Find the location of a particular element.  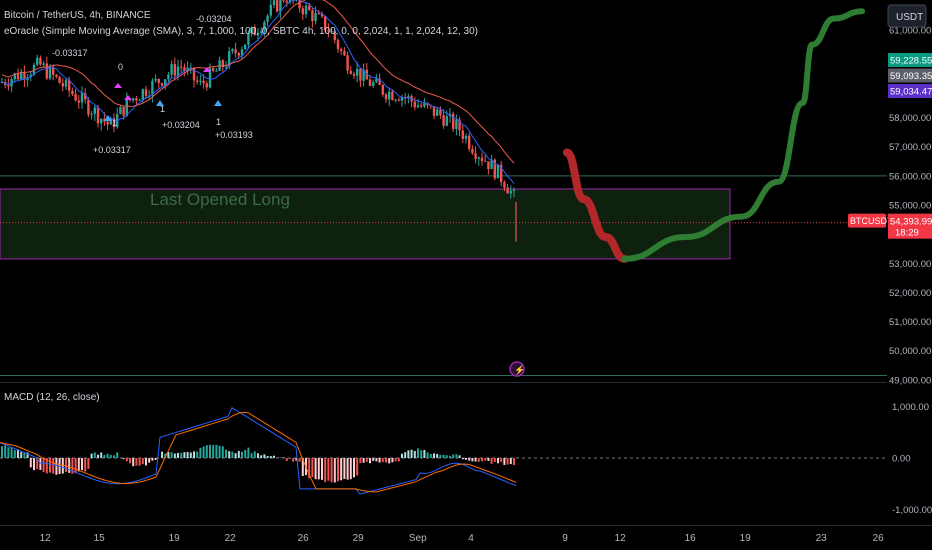

signal-label-0: -0.03317 is located at coordinates (70, 53).